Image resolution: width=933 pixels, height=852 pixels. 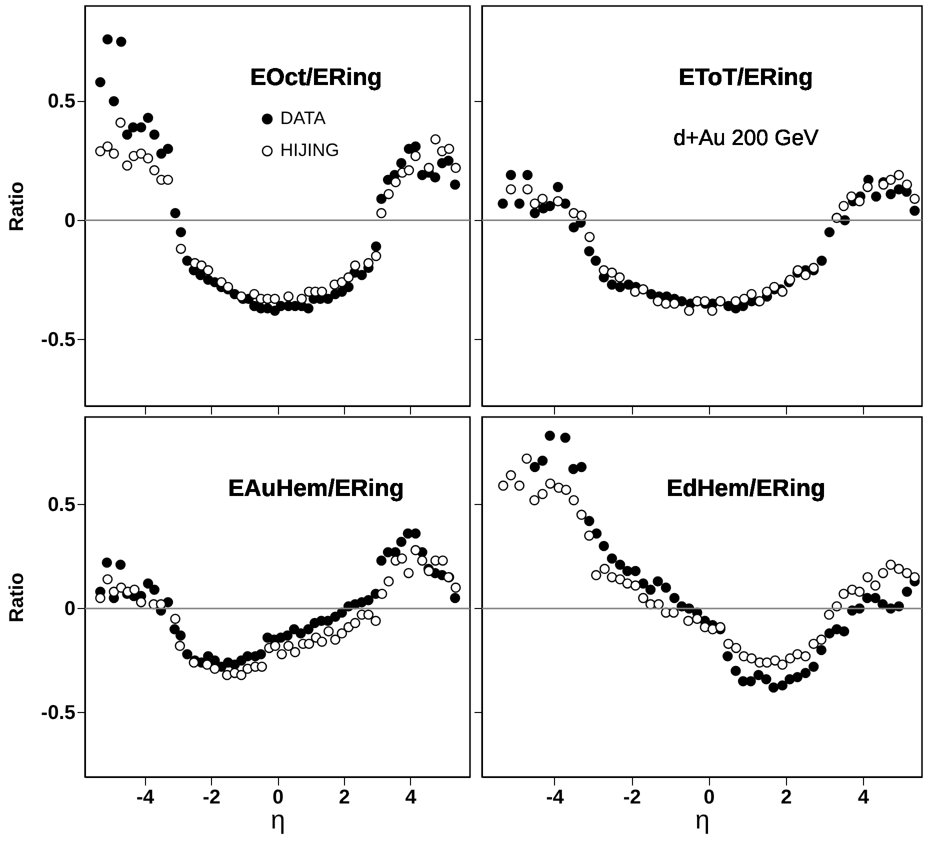 I want to click on text: EdHem/ERing, so click(x=746, y=488).